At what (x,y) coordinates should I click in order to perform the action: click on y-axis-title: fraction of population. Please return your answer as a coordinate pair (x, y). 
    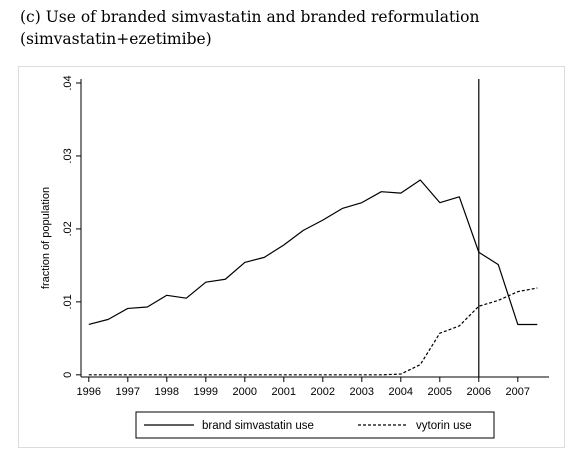
    Looking at the image, I should click on (46, 238).